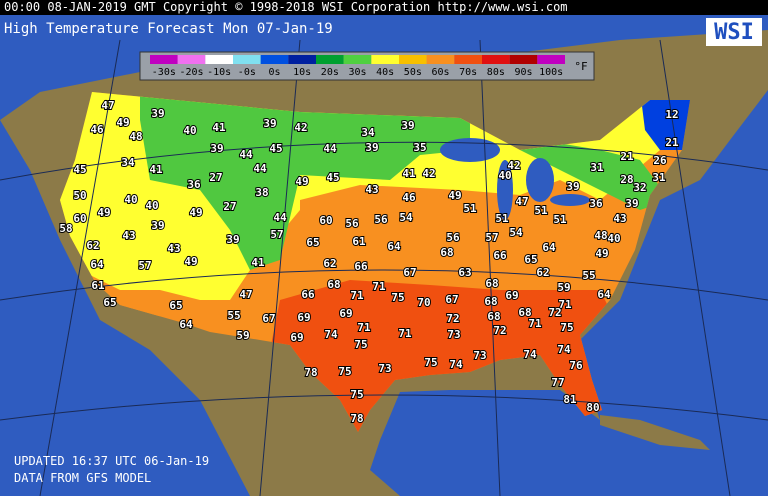  What do you see at coordinates (502, 218) in the screenshot?
I see `temperature-label: 51` at bounding box center [502, 218].